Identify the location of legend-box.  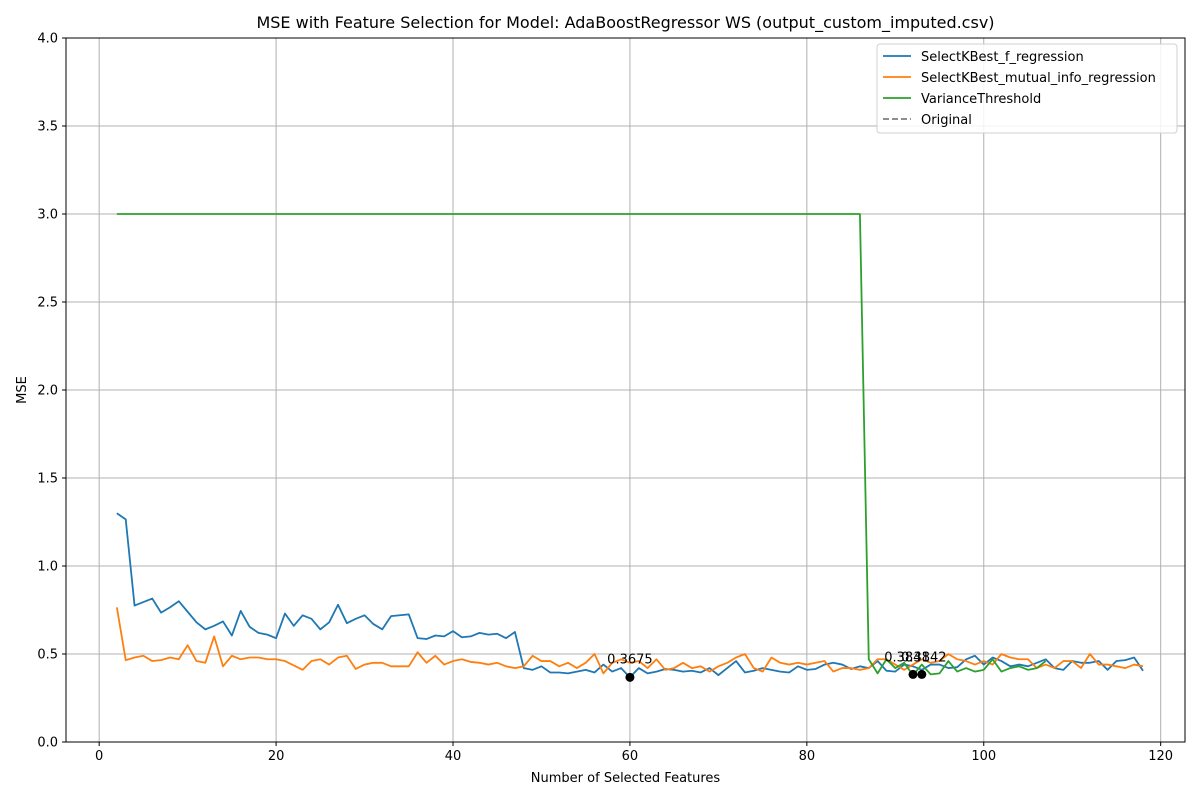
(1027, 88).